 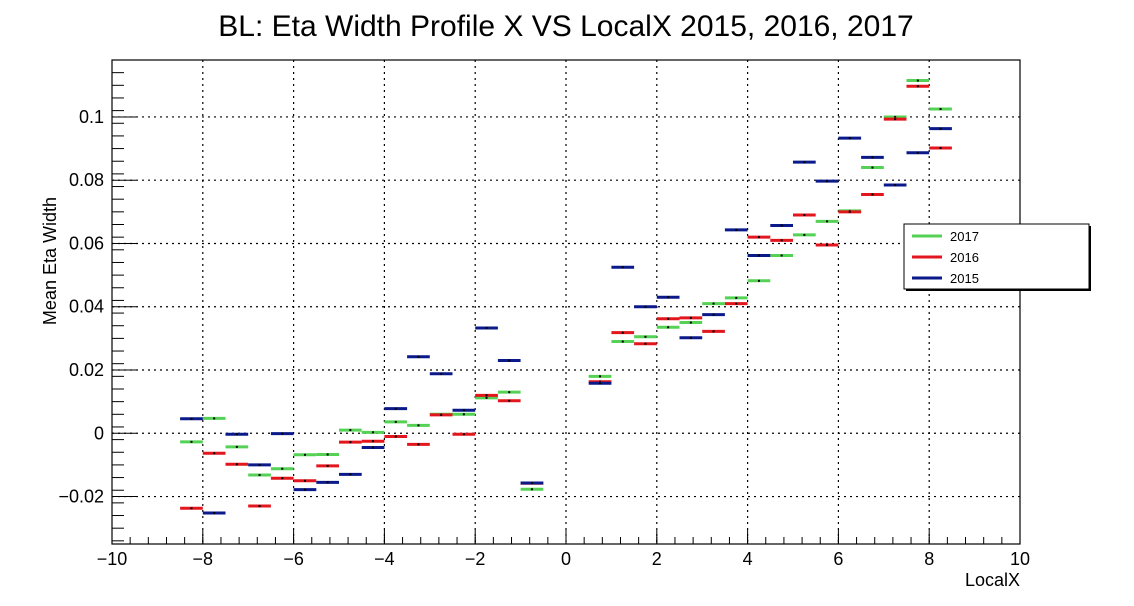 What do you see at coordinates (91, 117) in the screenshot?
I see `y-tick-label: 0.1` at bounding box center [91, 117].